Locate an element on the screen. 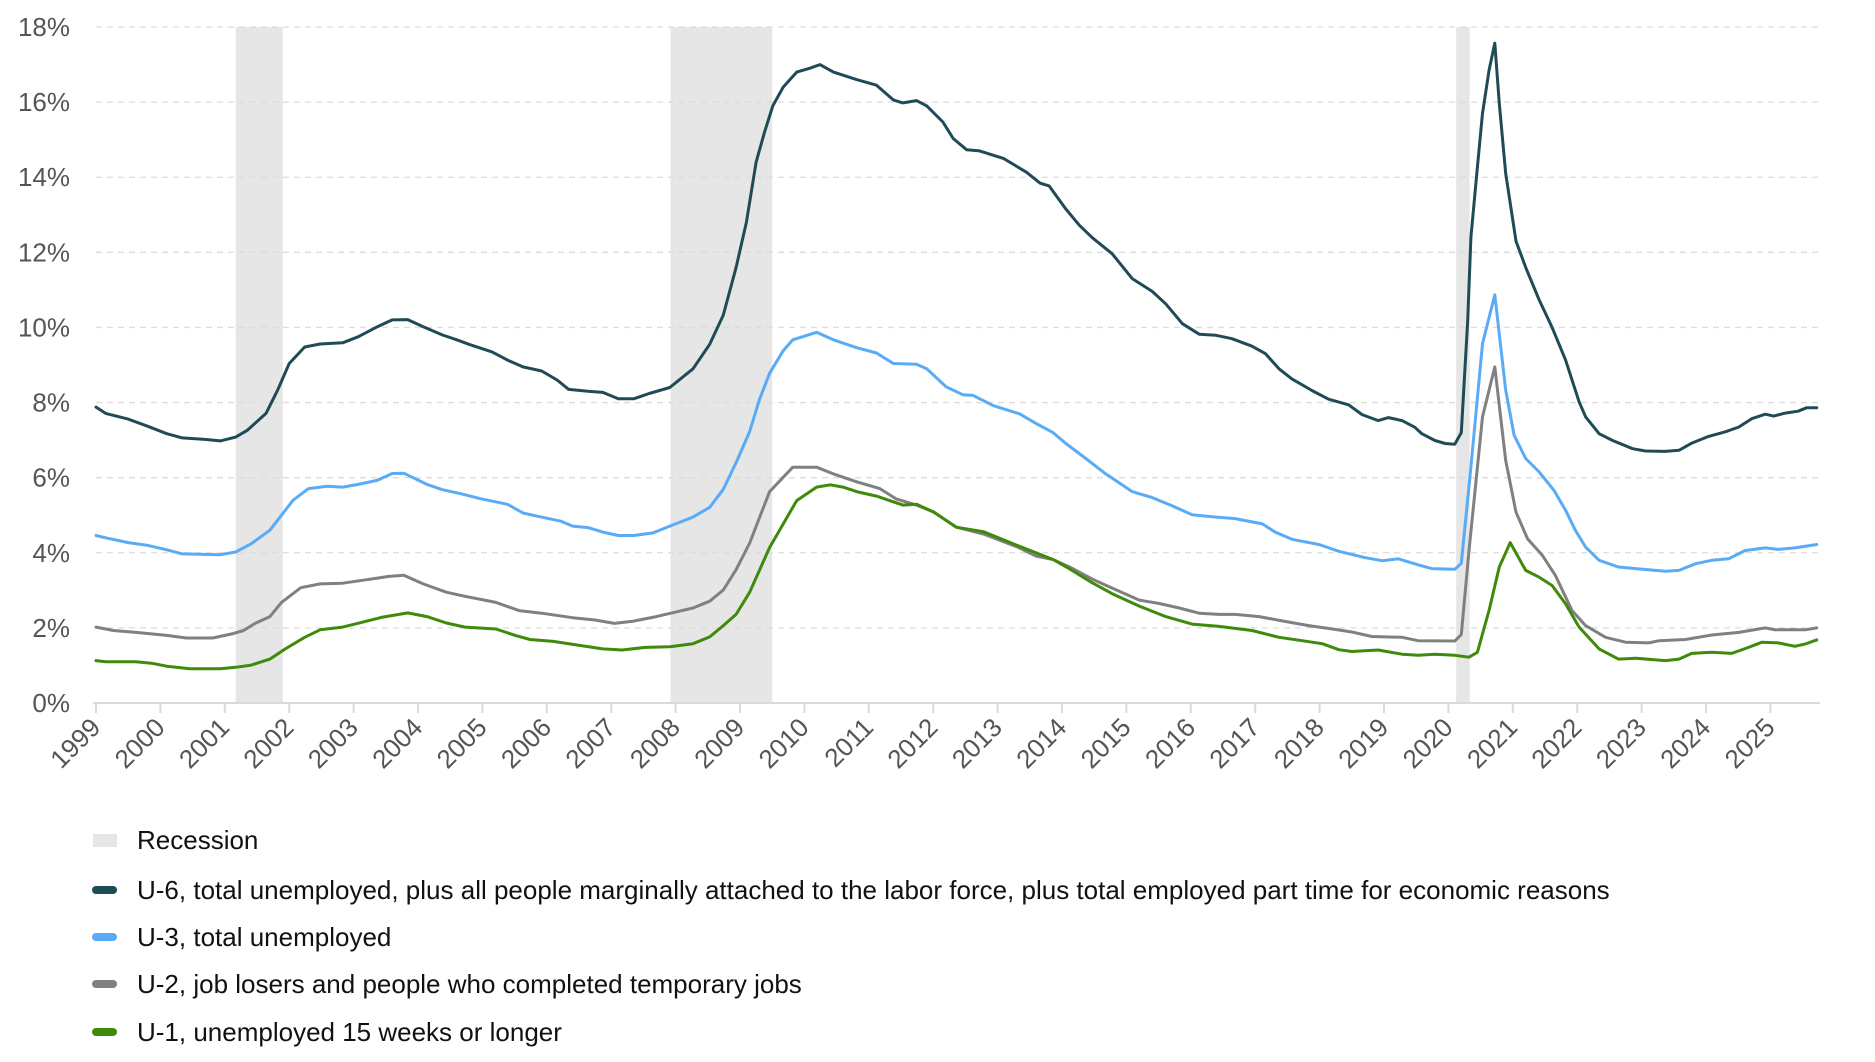 The image size is (1875, 1062). y-tick-label: 6% is located at coordinates (51, 478).